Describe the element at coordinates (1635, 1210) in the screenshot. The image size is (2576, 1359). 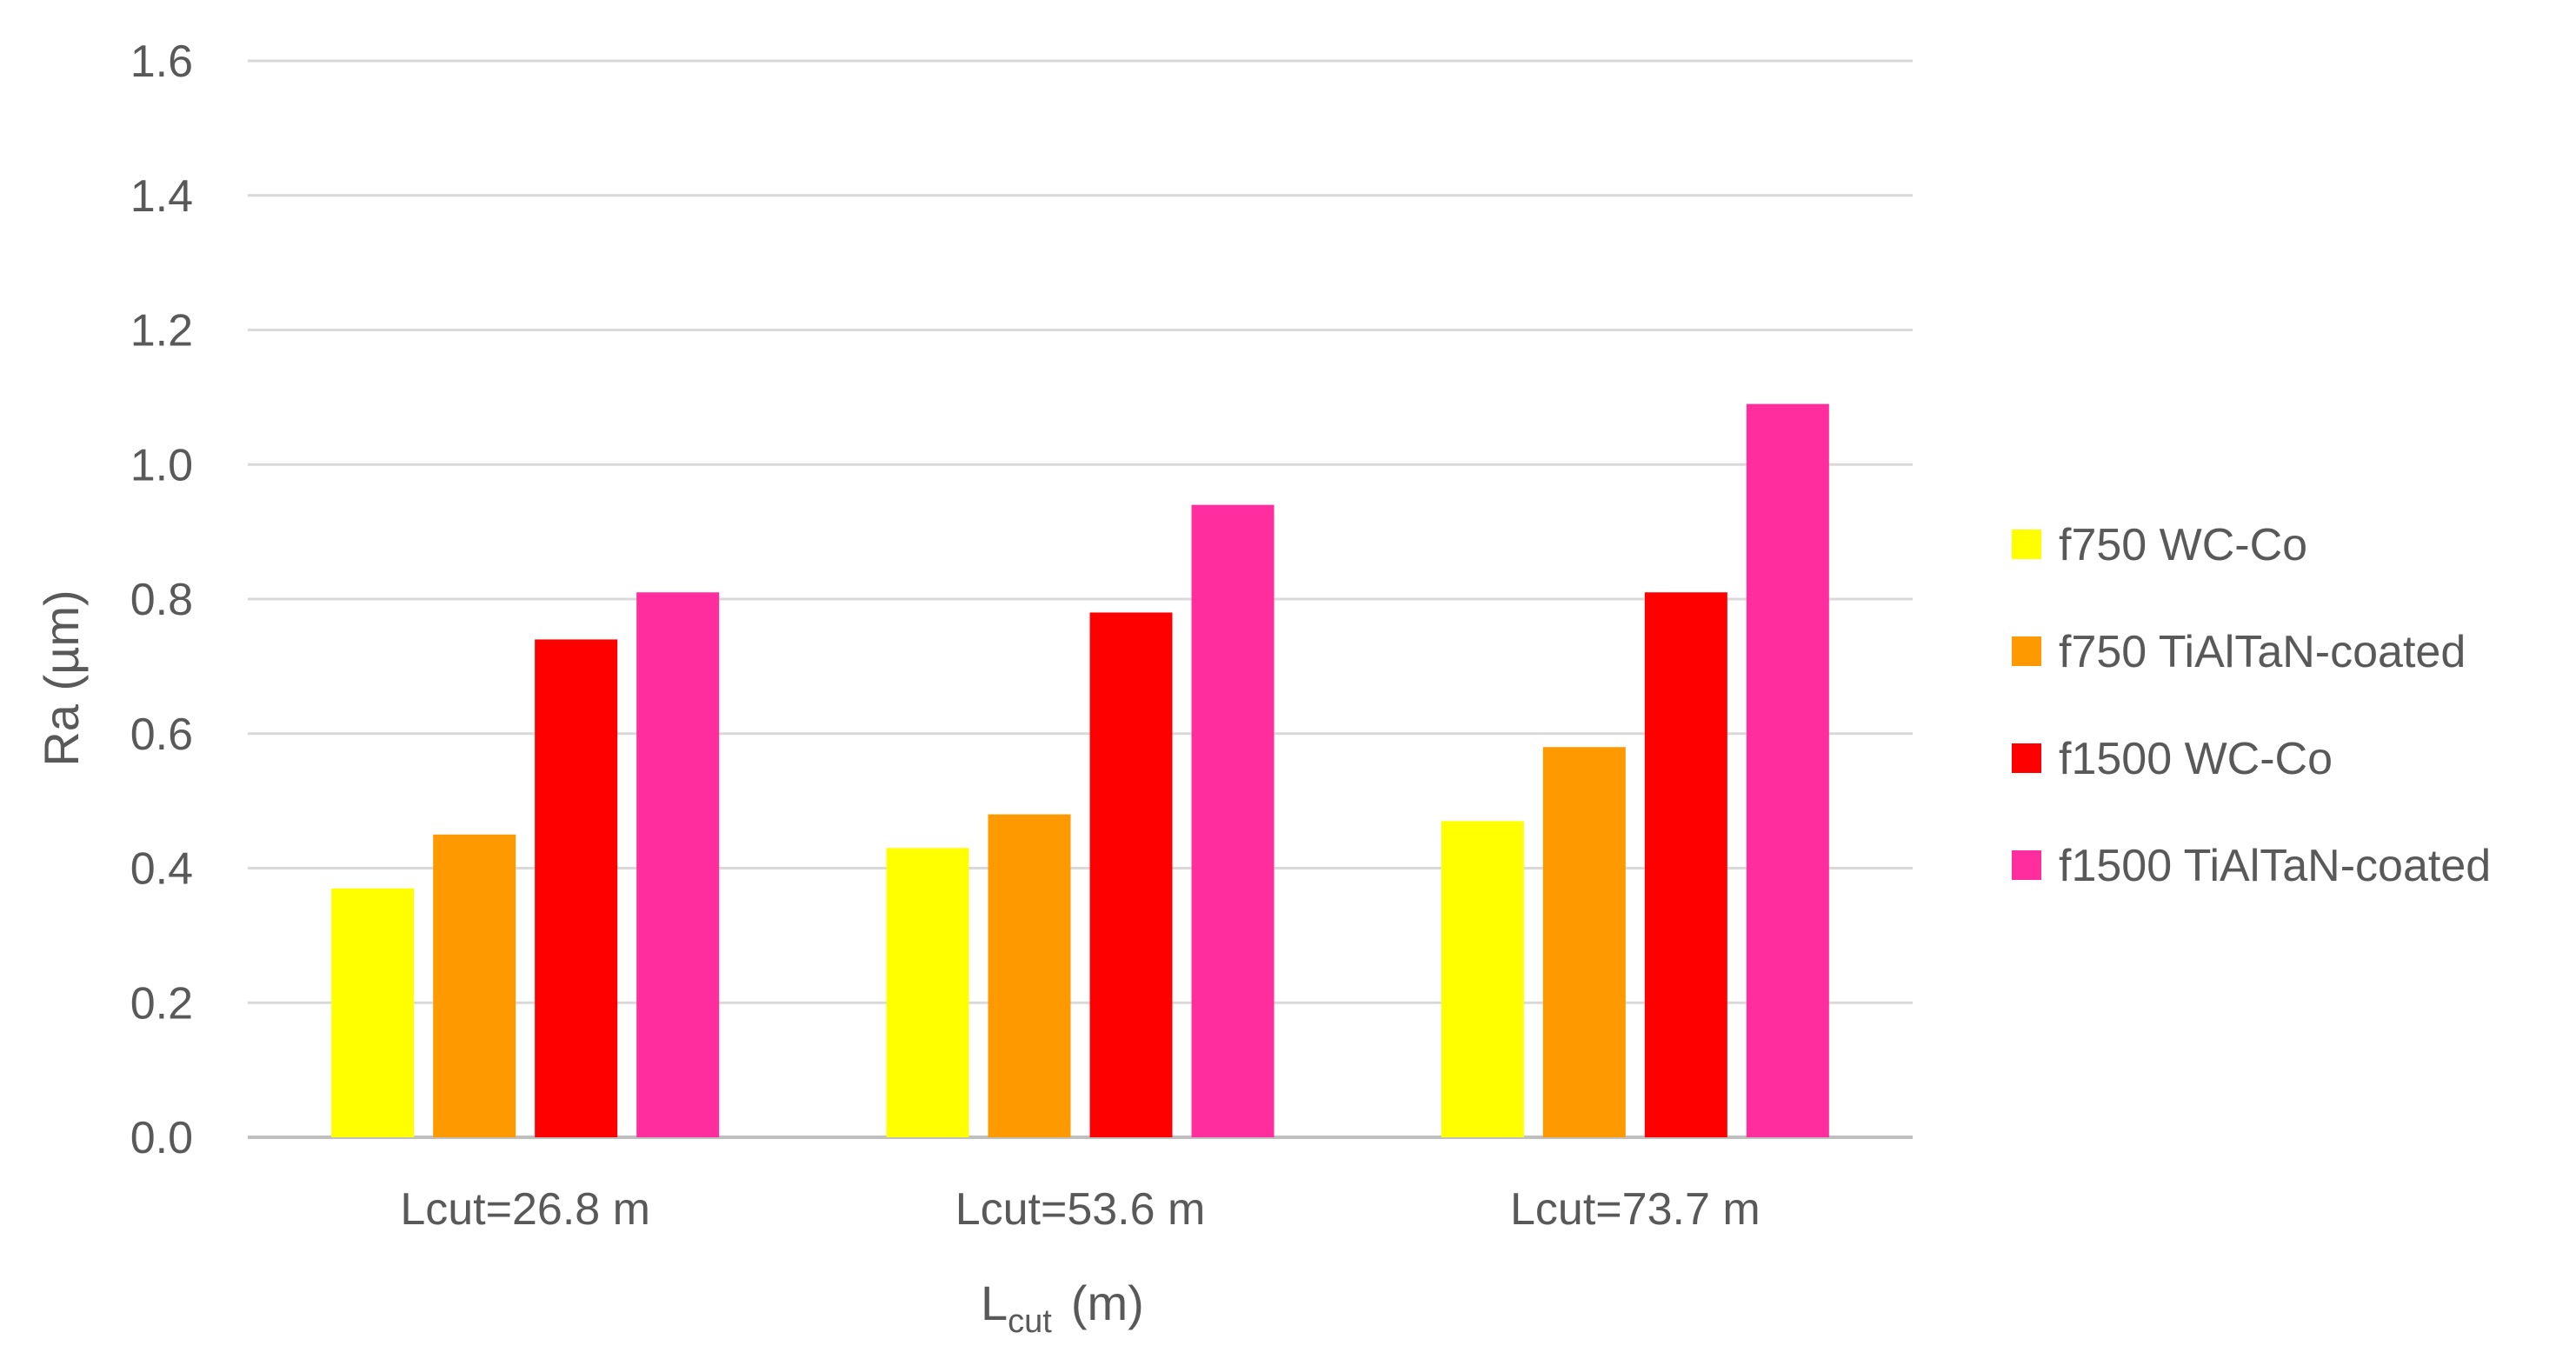
I see `x-tick-label: Lcut=73.7 m` at that location.